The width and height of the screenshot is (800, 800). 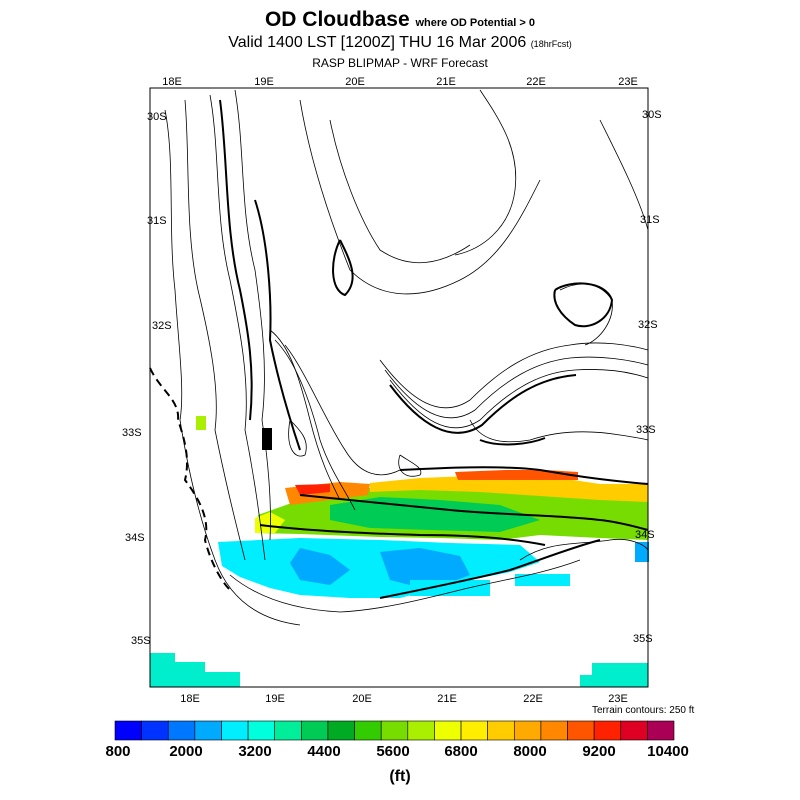 What do you see at coordinates (643, 639) in the screenshot?
I see `lat-label: 35S` at bounding box center [643, 639].